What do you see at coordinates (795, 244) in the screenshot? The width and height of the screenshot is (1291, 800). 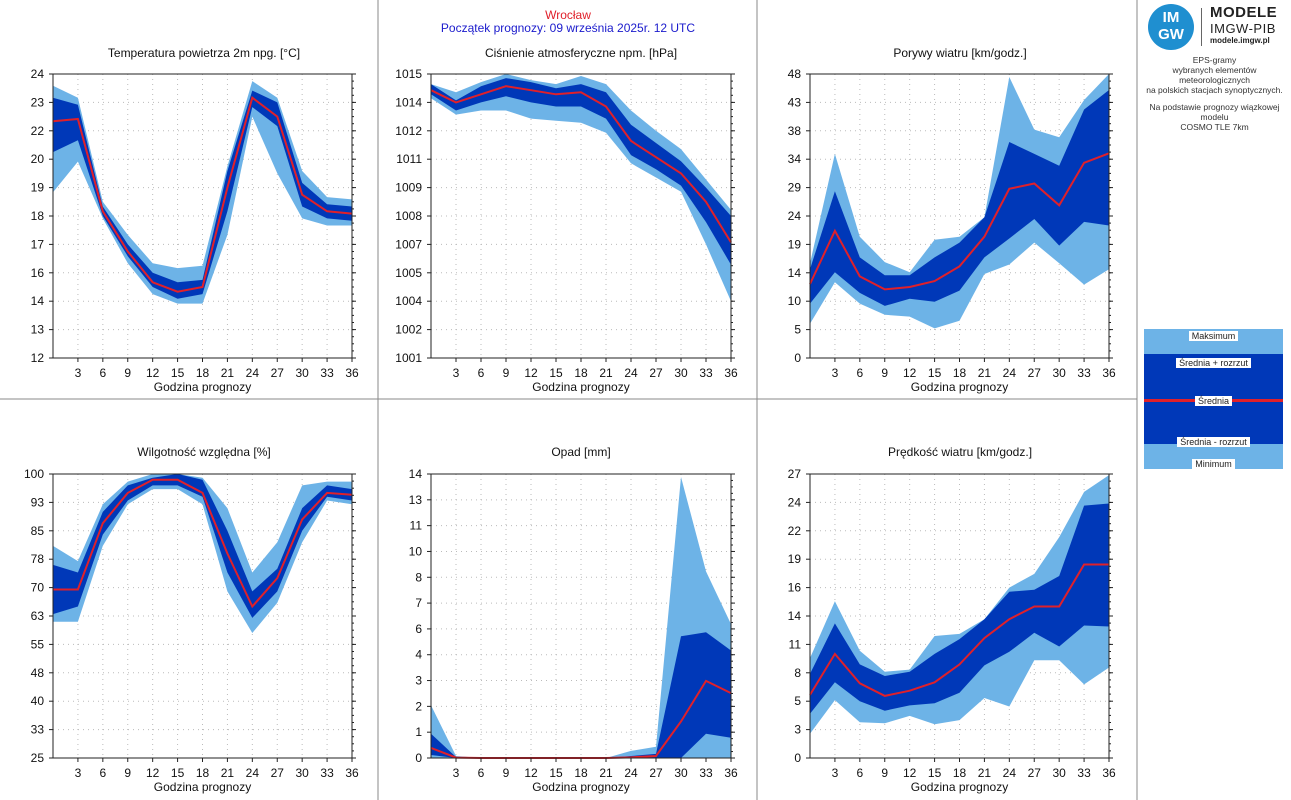 I see `y-tick-label: 19` at bounding box center [795, 244].